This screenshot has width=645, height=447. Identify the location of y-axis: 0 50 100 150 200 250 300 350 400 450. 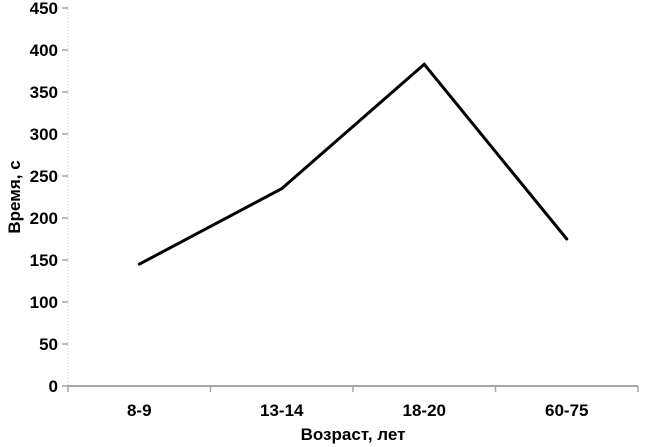
(49, 198).